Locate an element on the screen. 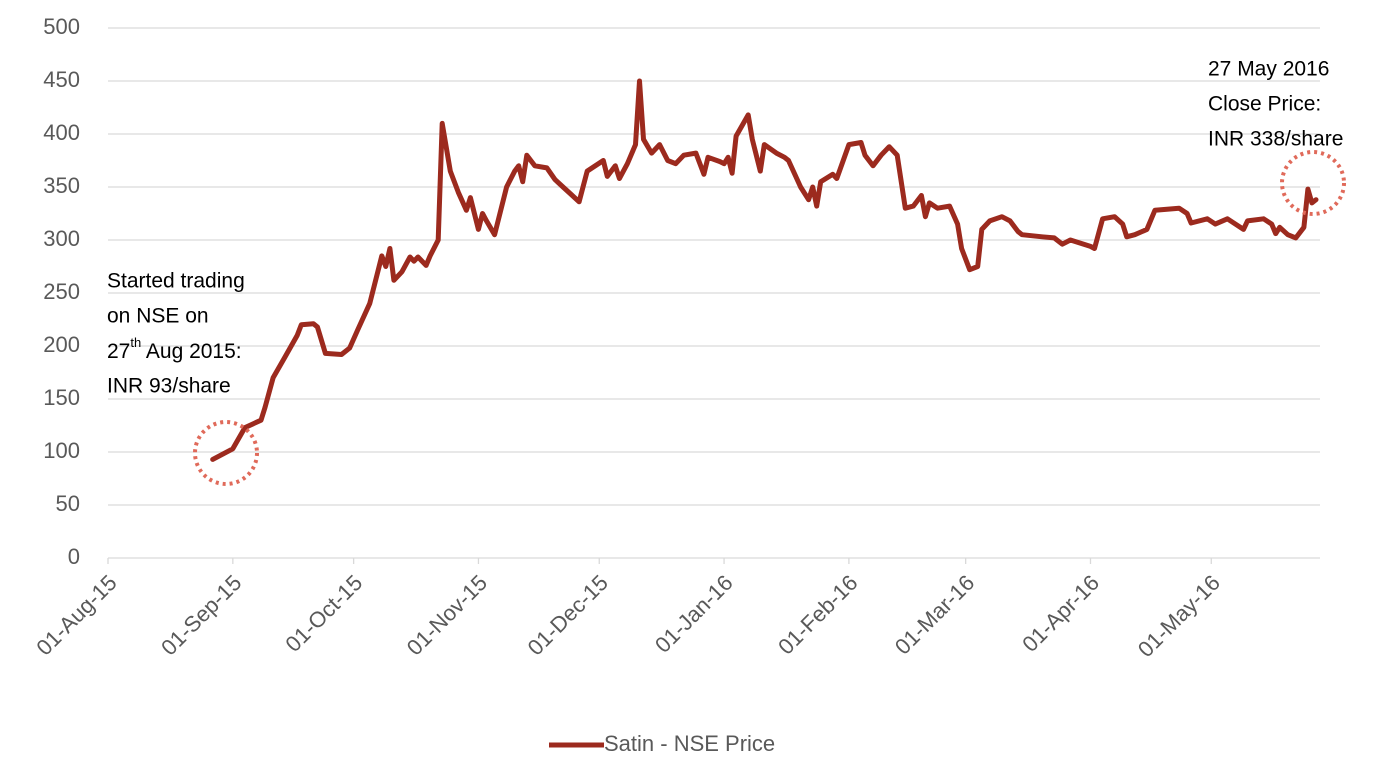 The height and width of the screenshot is (762, 1382). annotation-line: 27 May 2016 is located at coordinates (1268, 69).